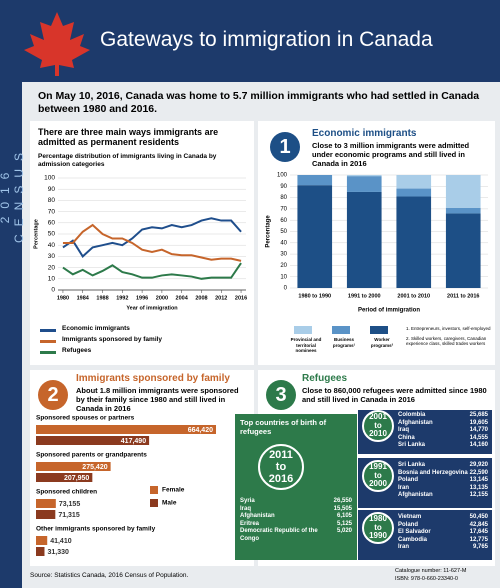  Describe the element at coordinates (133, 441) in the screenshot. I see `value-label: 417,490` at that location.